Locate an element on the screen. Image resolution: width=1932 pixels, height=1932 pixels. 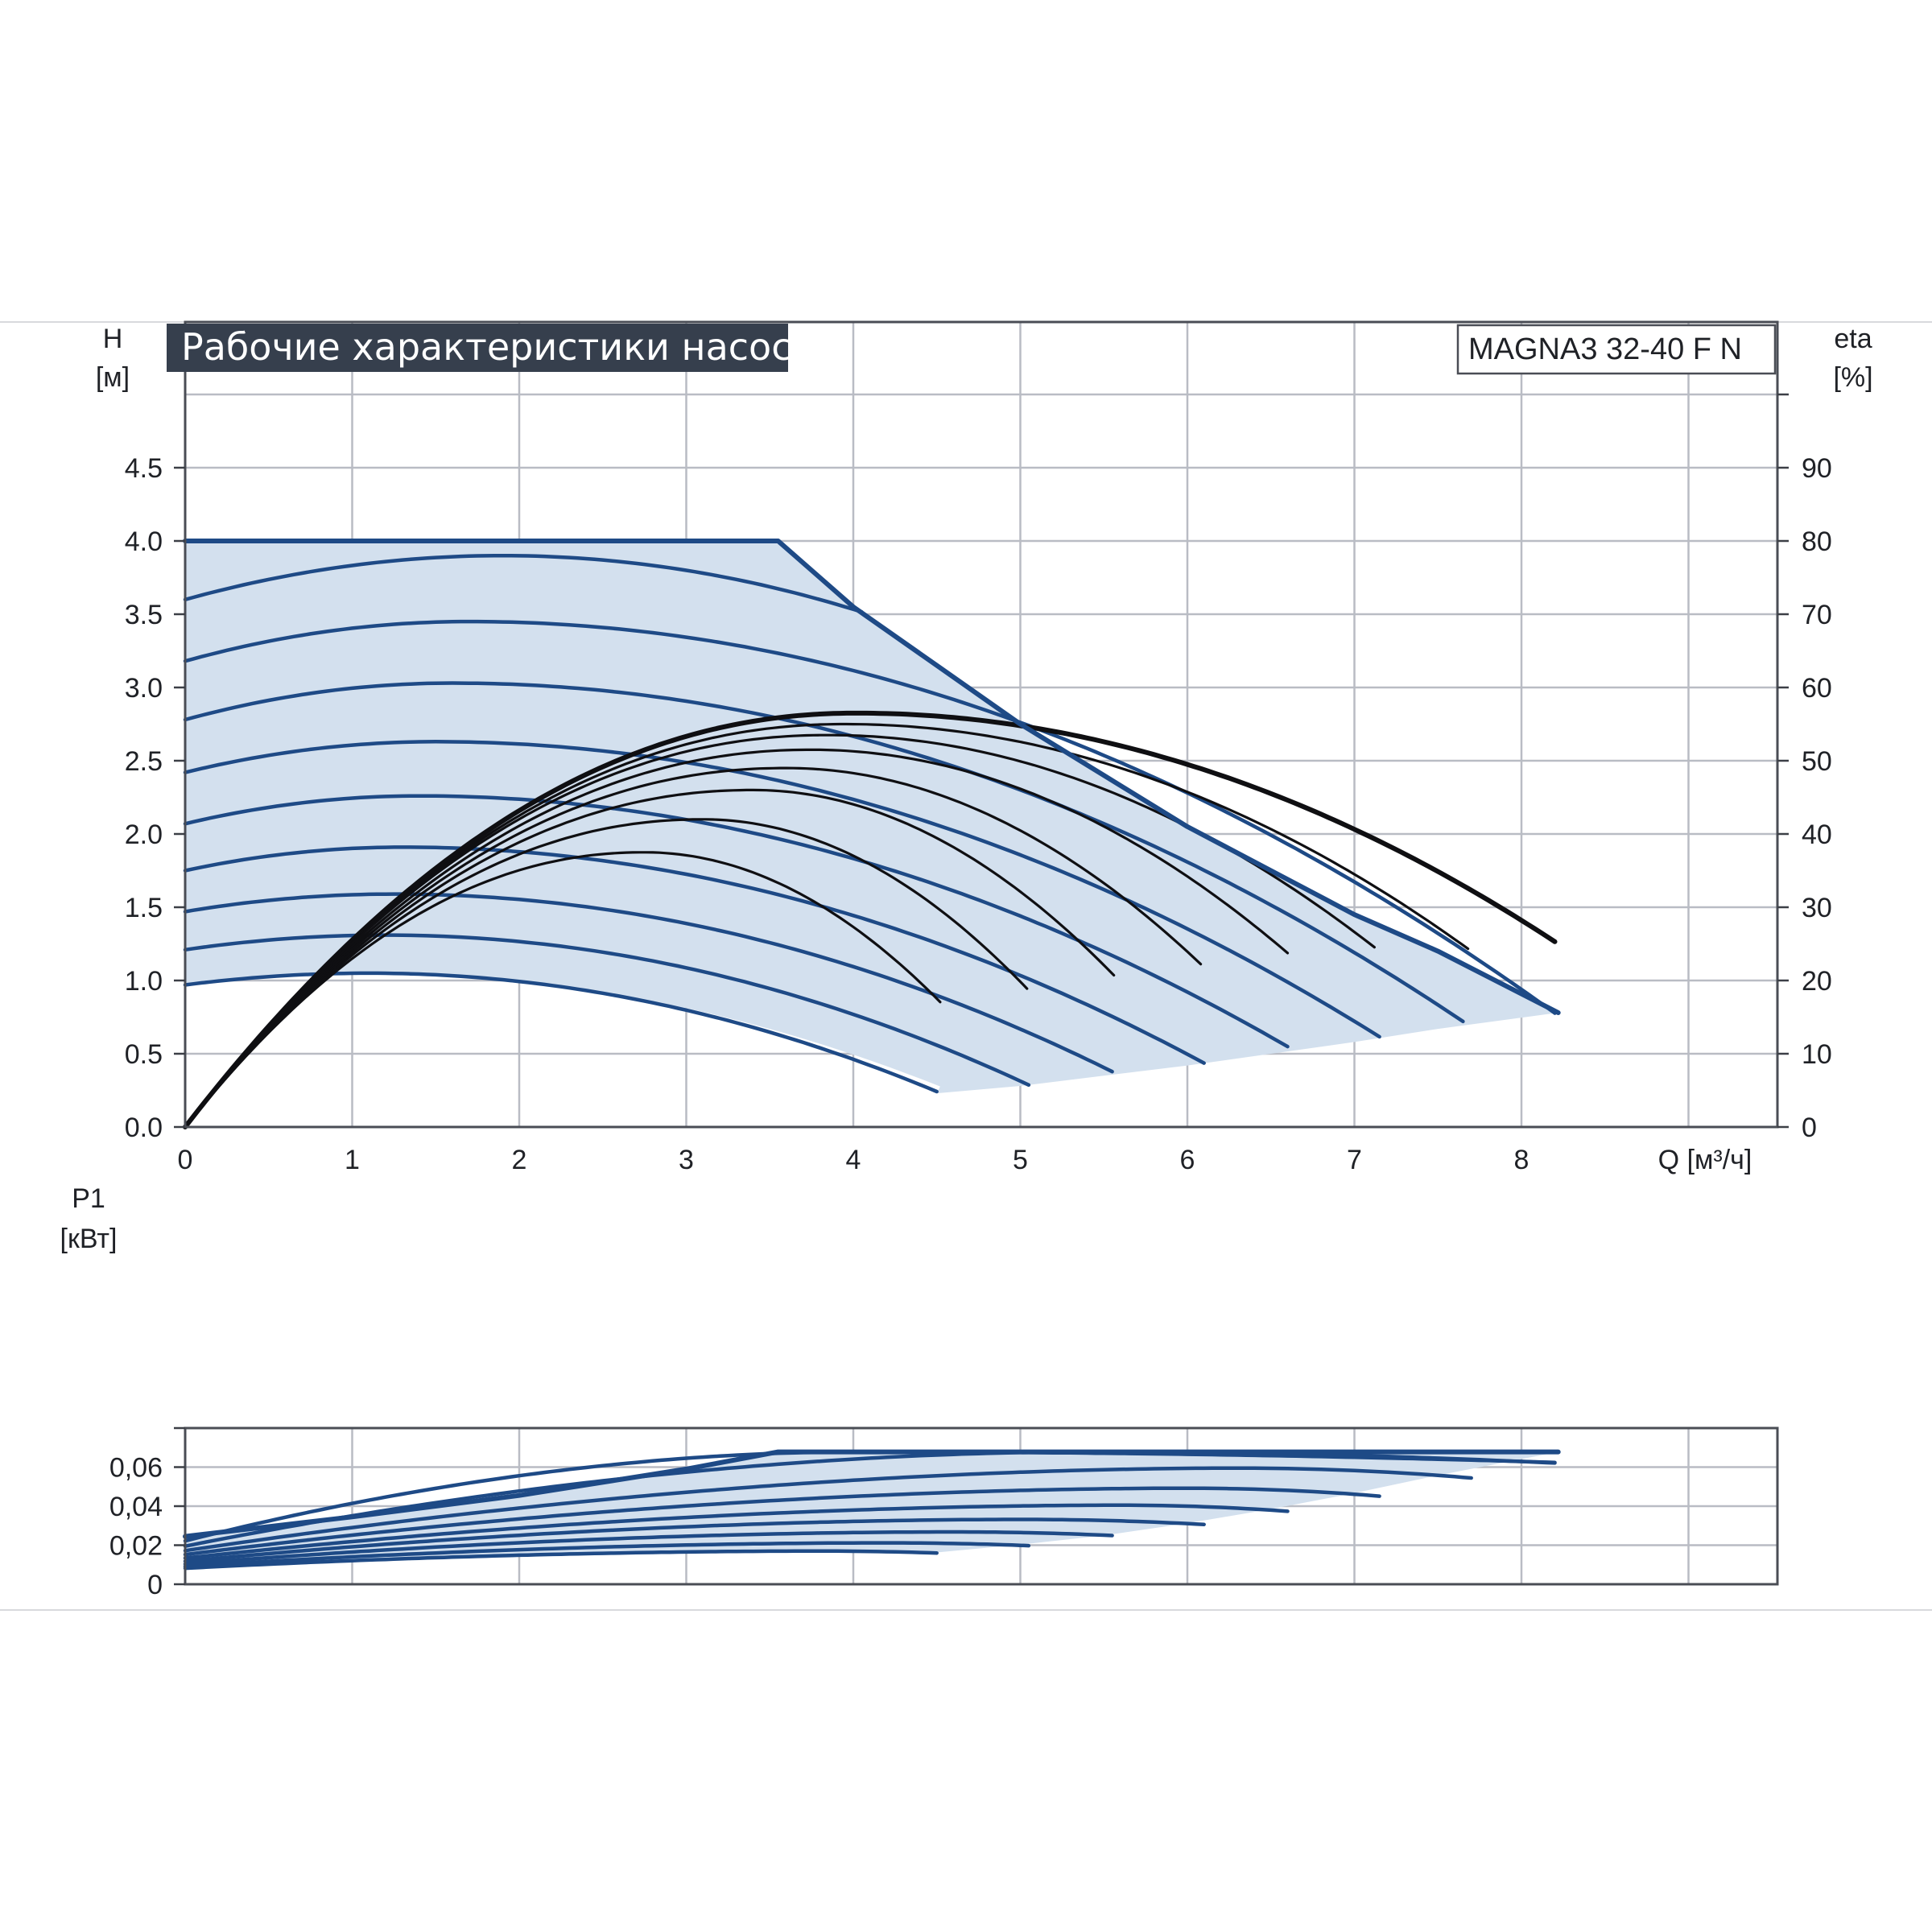
y2-axis-unit: [%] is located at coordinates (1852, 377).